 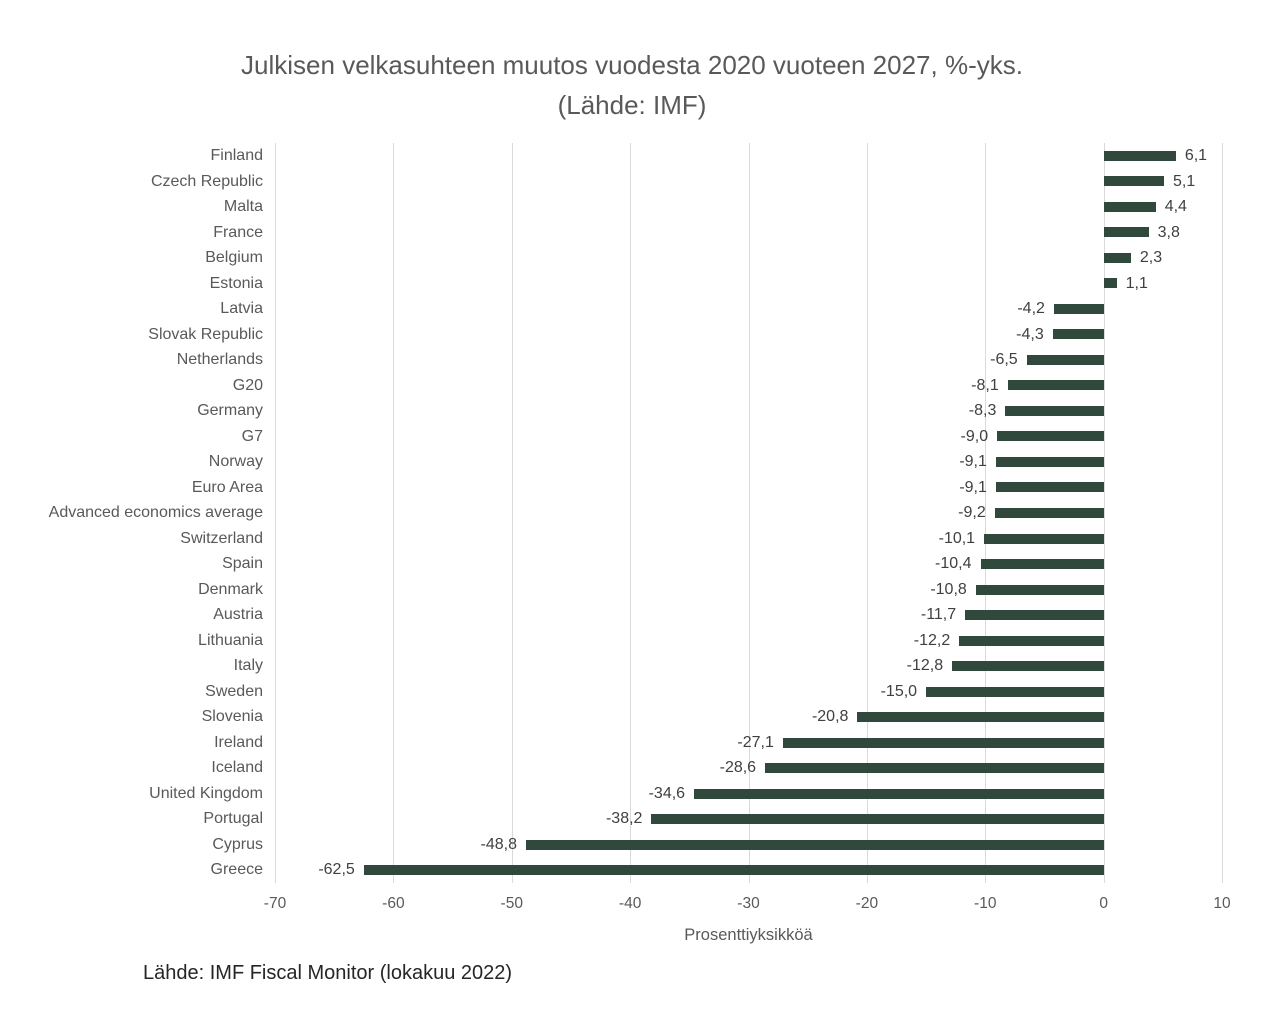 What do you see at coordinates (236, 155) in the screenshot?
I see `category-label: Finland` at bounding box center [236, 155].